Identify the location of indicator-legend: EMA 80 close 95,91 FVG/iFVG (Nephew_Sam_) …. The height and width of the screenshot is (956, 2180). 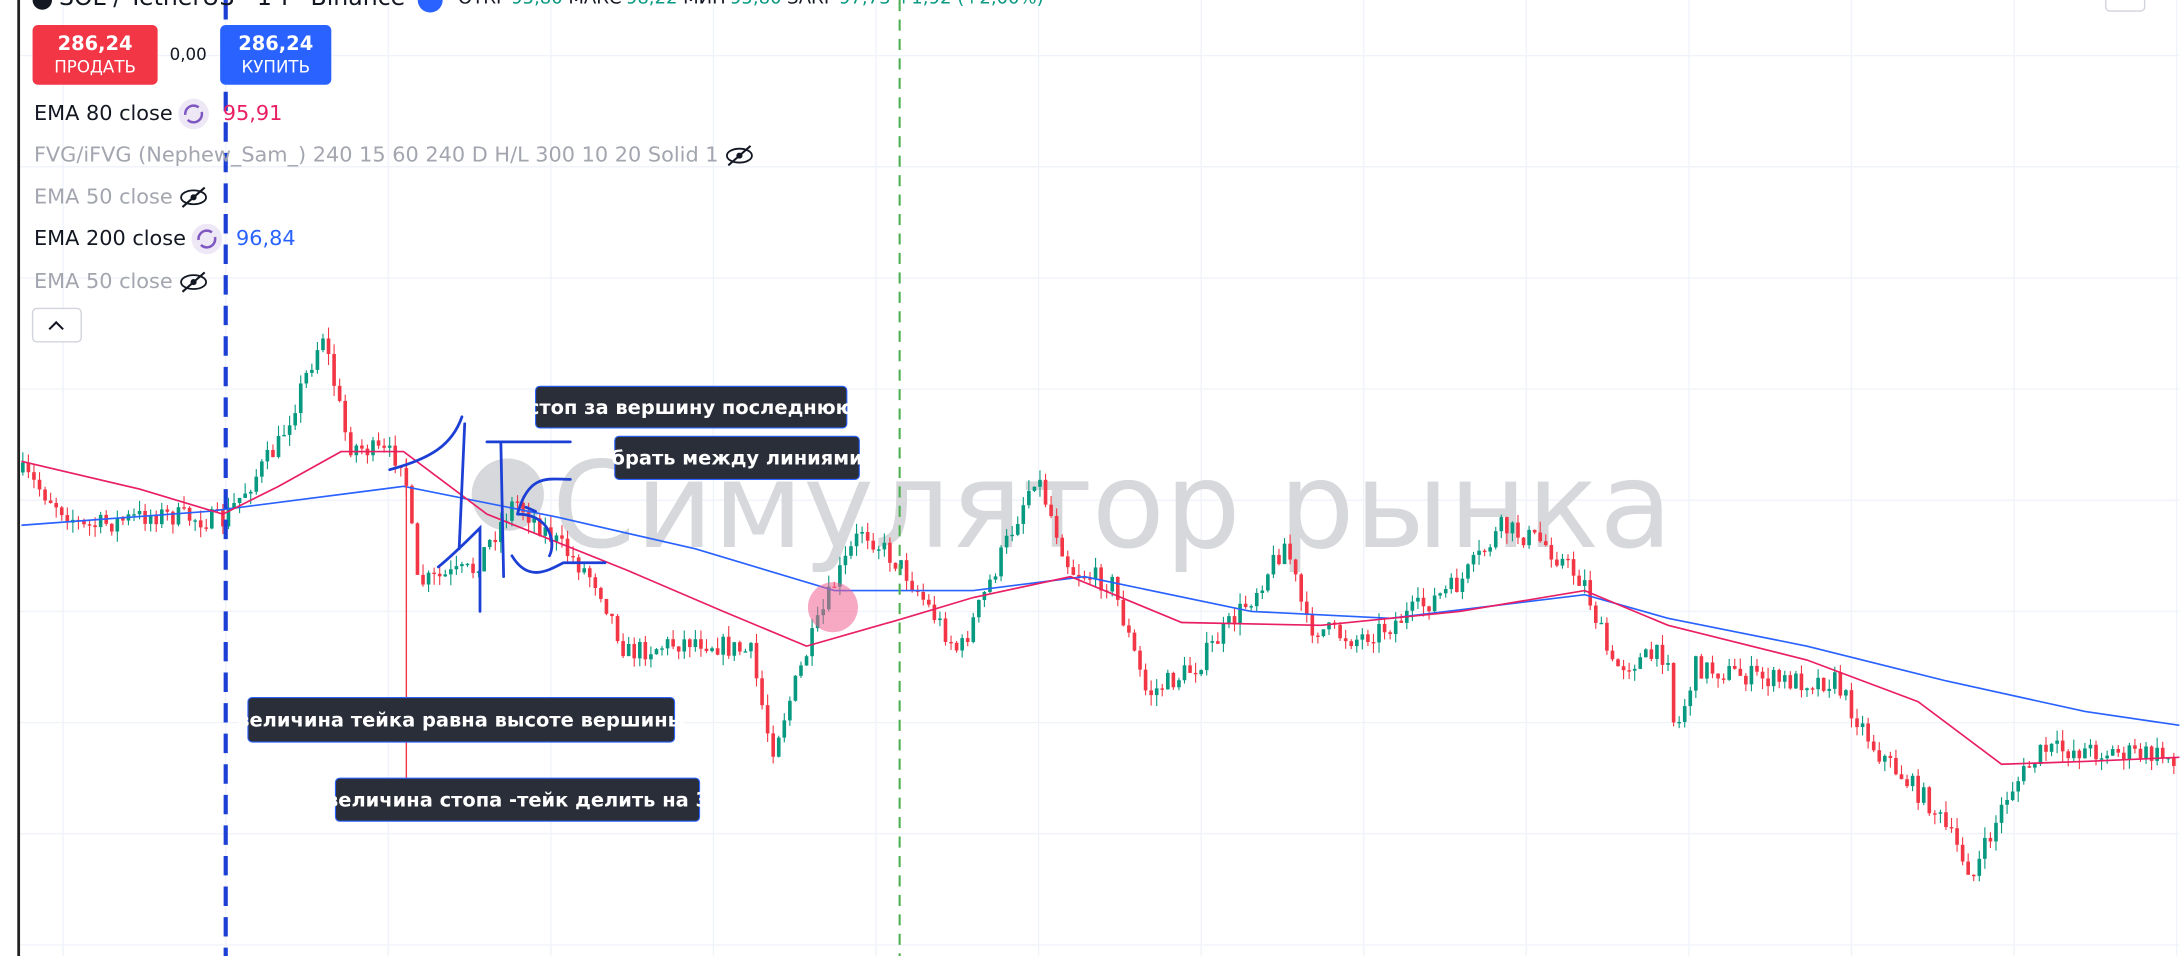
(393, 195).